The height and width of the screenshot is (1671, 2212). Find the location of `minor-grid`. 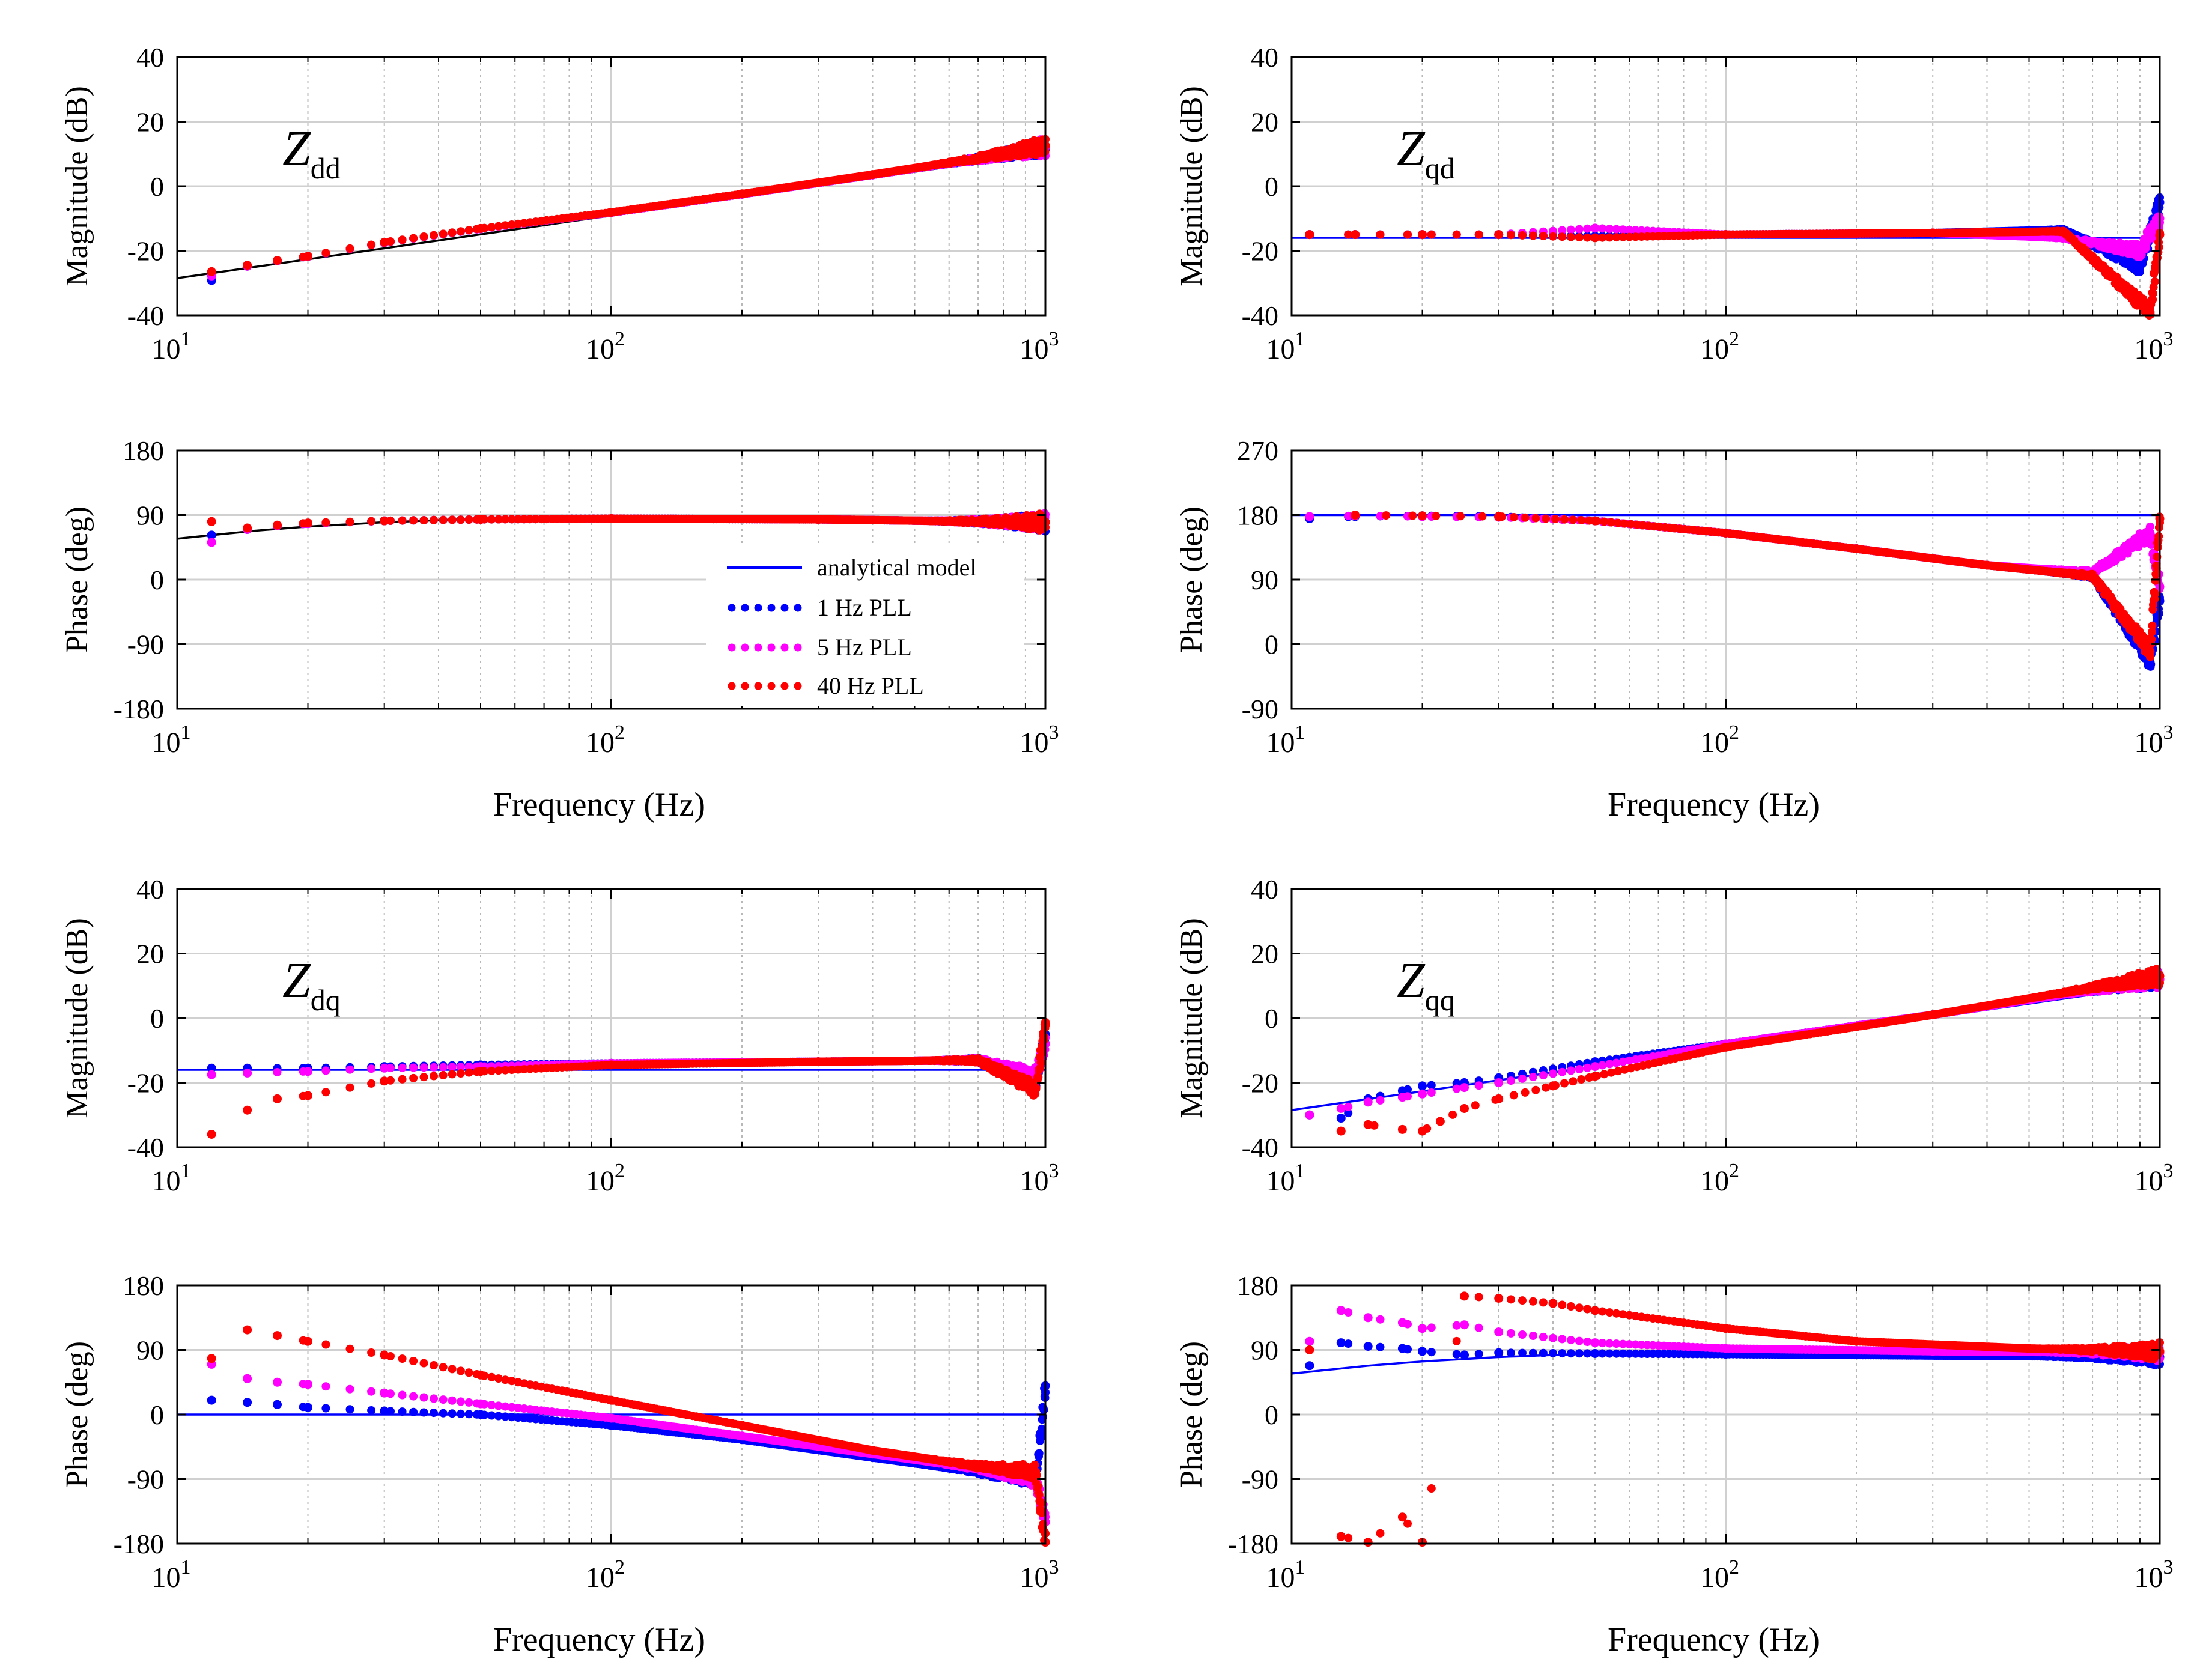

minor-grid is located at coordinates (666, 186).